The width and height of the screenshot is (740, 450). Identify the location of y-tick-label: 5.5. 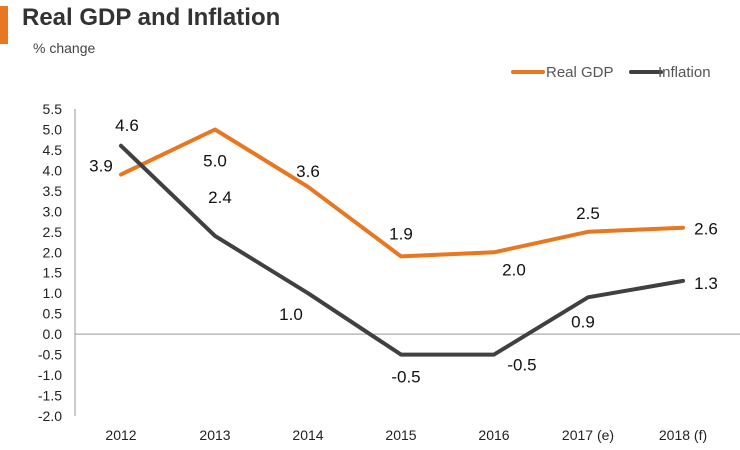
(53, 109).